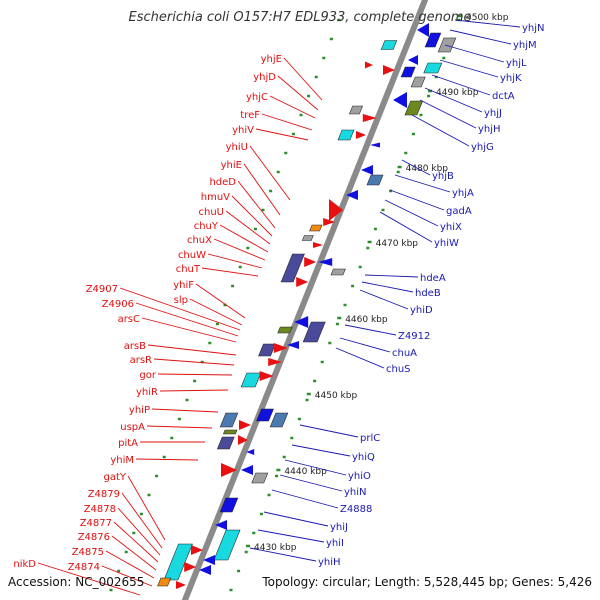  I want to click on gene-name: Z4877, so click(96, 523).